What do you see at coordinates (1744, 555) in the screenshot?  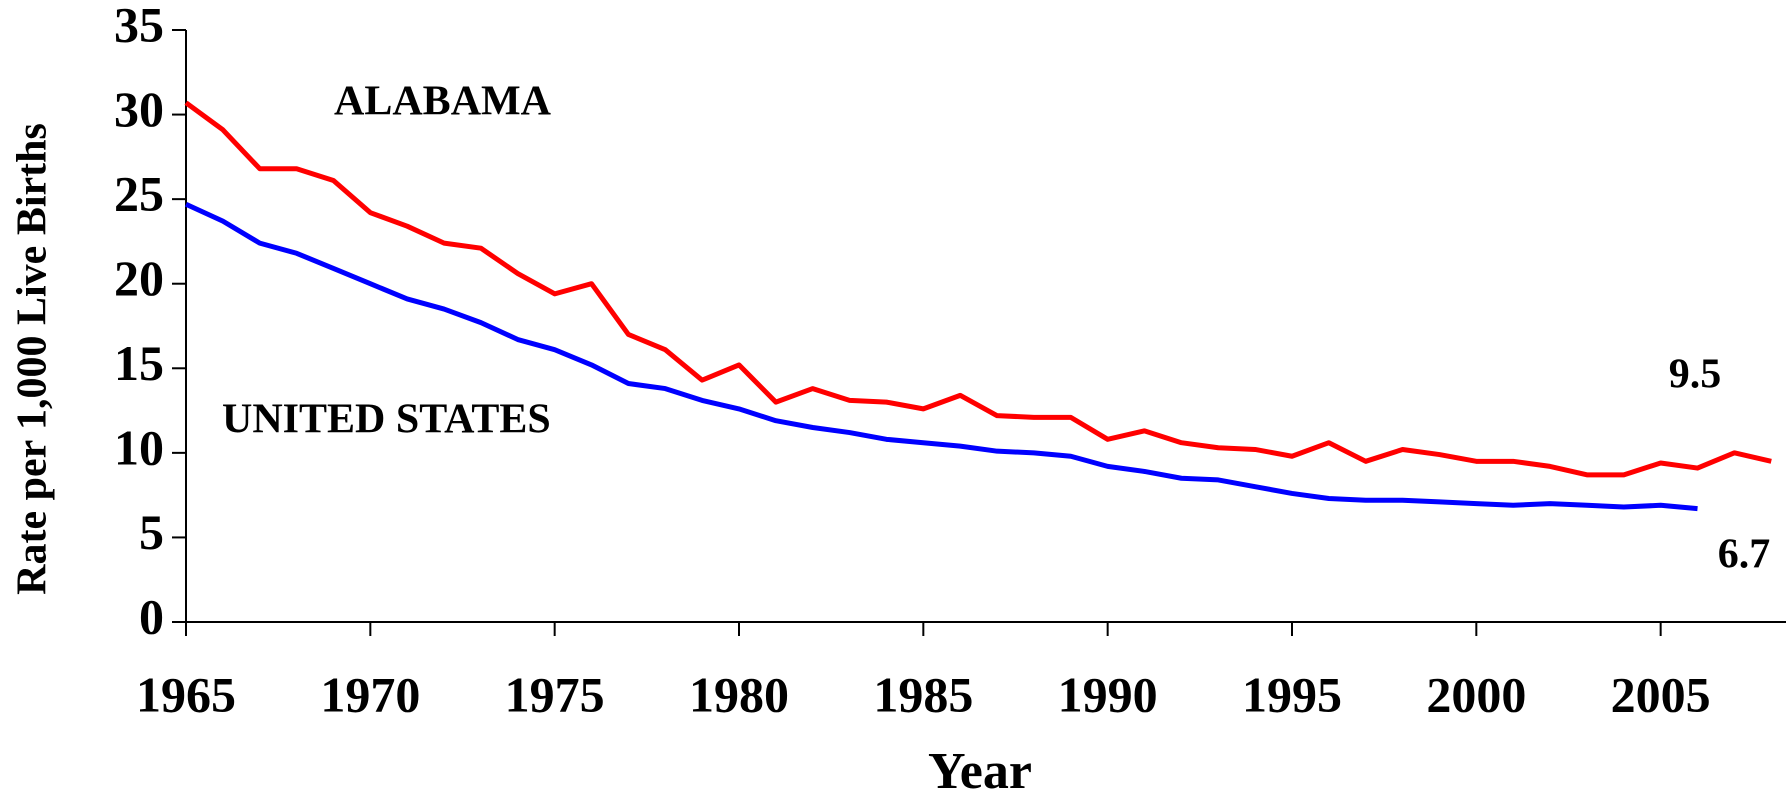 I see `data-label: 6.7` at bounding box center [1744, 555].